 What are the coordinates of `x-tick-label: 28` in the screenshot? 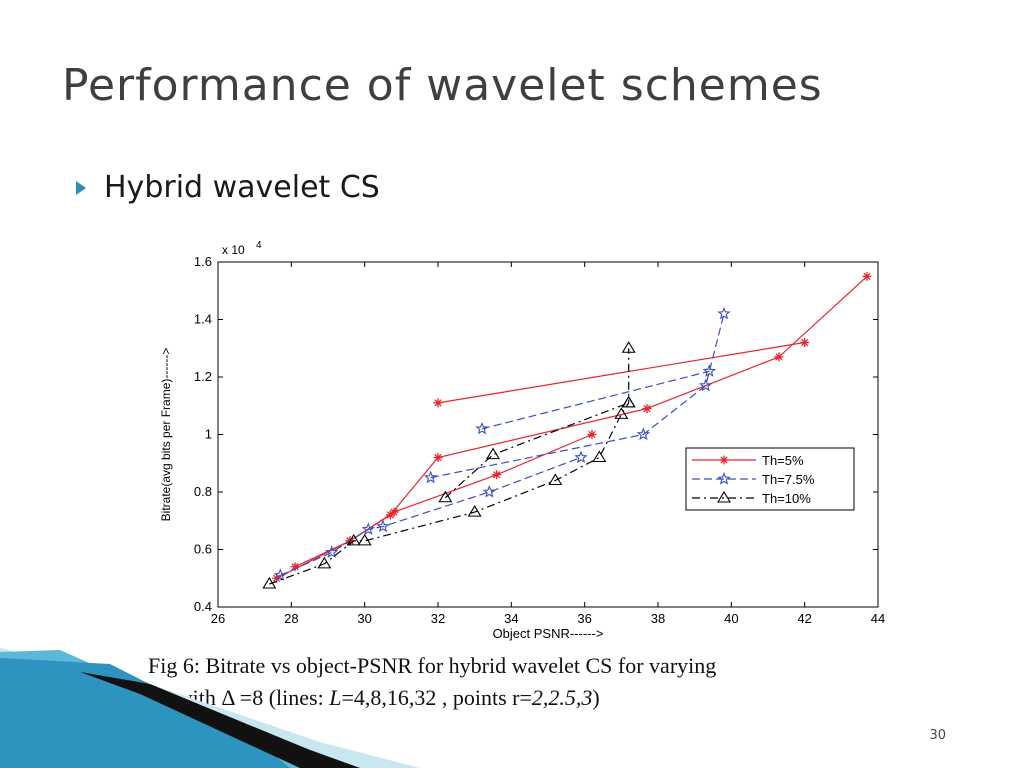 It's located at (291, 618).